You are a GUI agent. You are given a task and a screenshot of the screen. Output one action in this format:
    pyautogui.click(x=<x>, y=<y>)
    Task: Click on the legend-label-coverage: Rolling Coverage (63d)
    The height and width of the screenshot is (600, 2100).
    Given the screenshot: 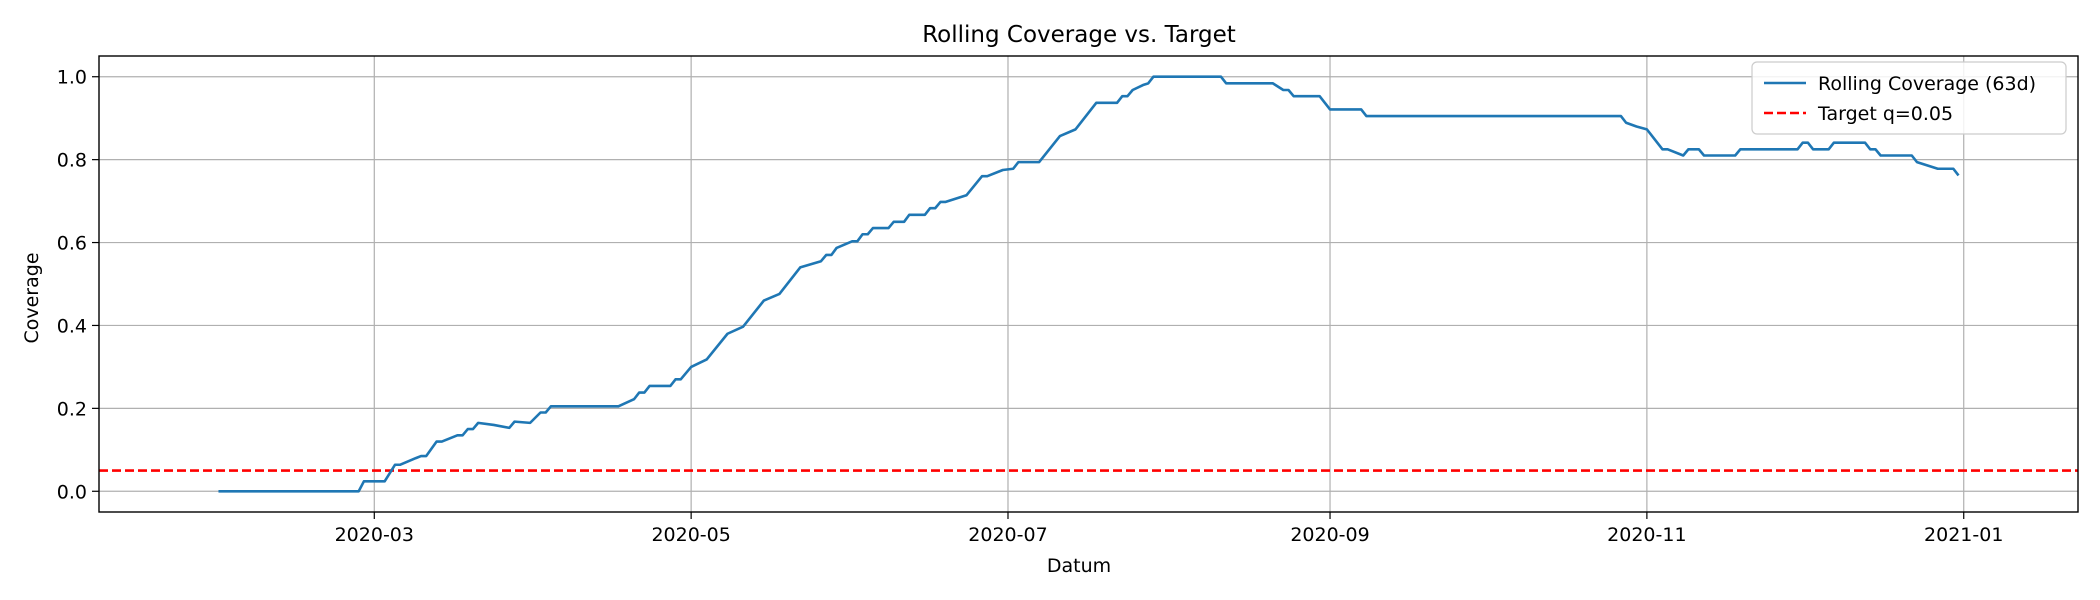 What is the action you would take?
    pyautogui.click(x=1927, y=84)
    